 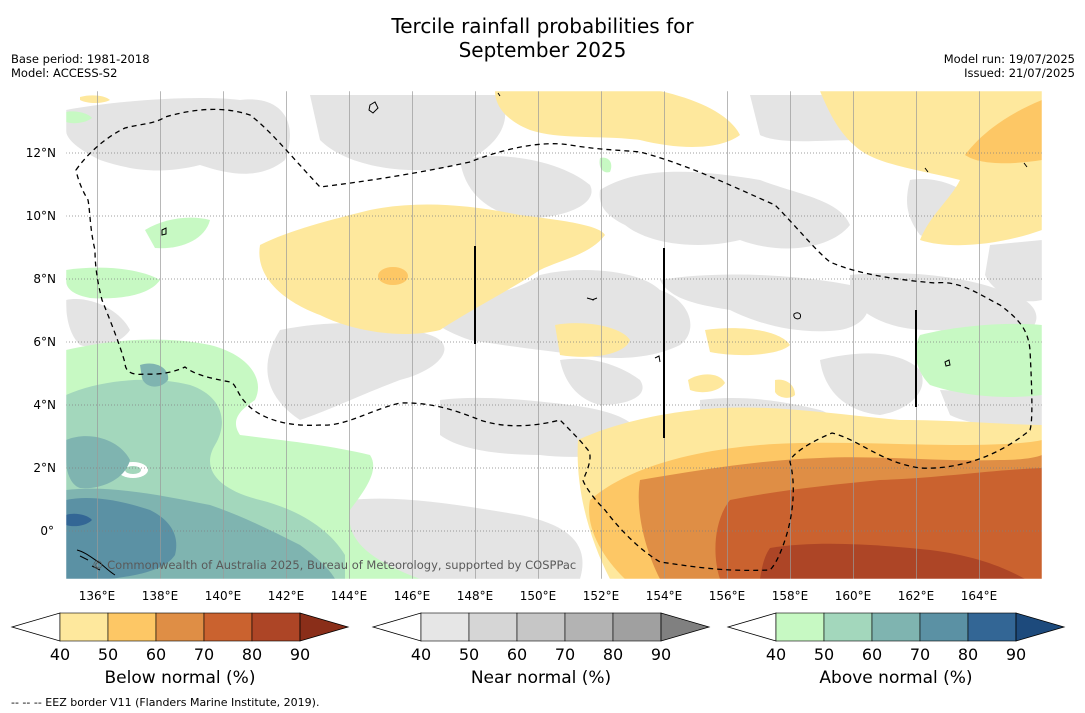 What do you see at coordinates (41, 216) in the screenshot?
I see `lat-label: 10°N` at bounding box center [41, 216].